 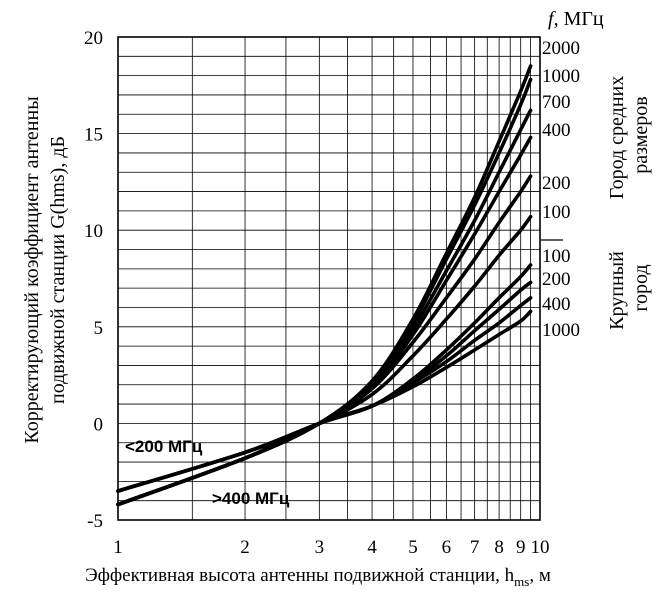 What do you see at coordinates (93, 135) in the screenshot?
I see `y-tick-label: 15` at bounding box center [93, 135].